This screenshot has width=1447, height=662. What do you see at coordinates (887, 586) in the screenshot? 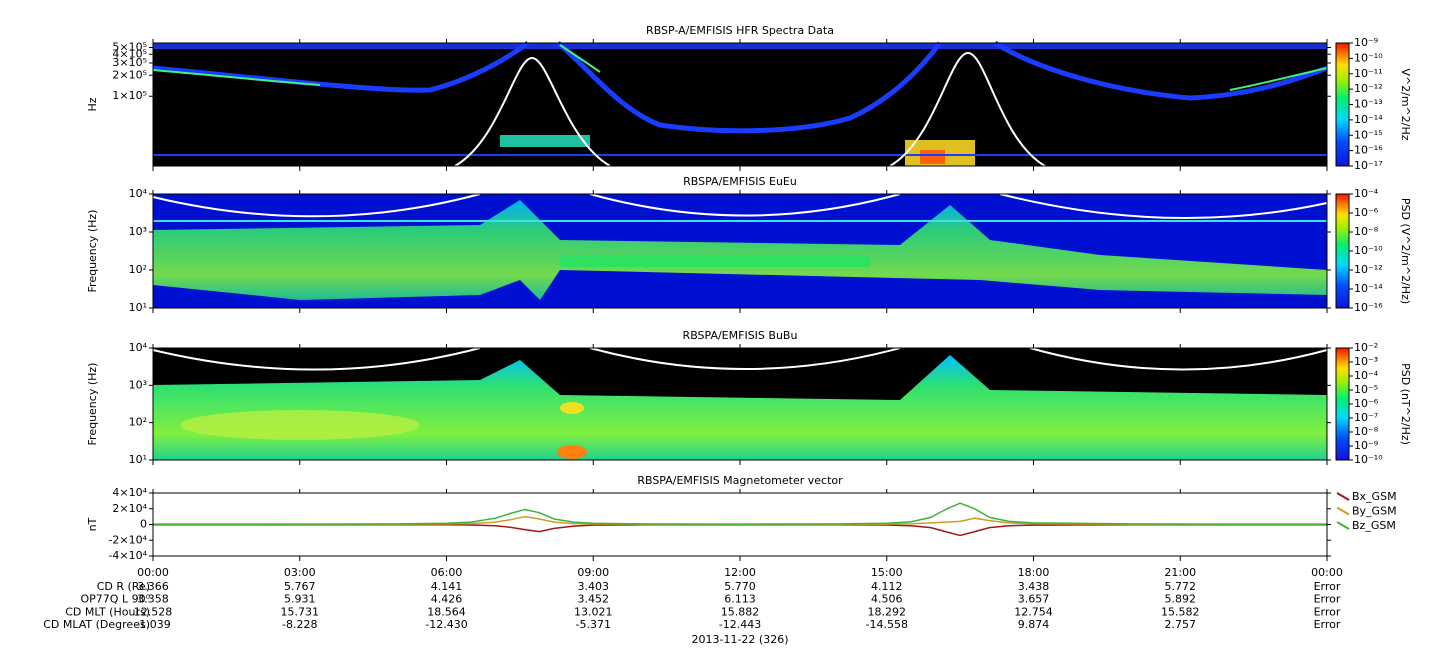
I see `ephemeris-value: 4.112` at bounding box center [887, 586].